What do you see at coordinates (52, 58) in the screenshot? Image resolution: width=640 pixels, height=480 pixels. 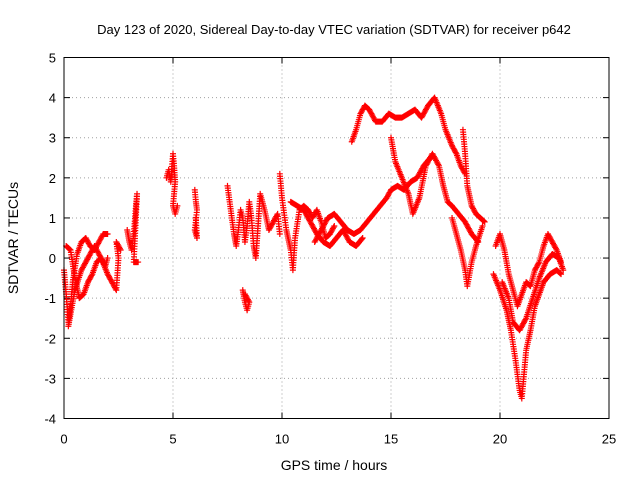 I see `y-tick-label: 5` at bounding box center [52, 58].